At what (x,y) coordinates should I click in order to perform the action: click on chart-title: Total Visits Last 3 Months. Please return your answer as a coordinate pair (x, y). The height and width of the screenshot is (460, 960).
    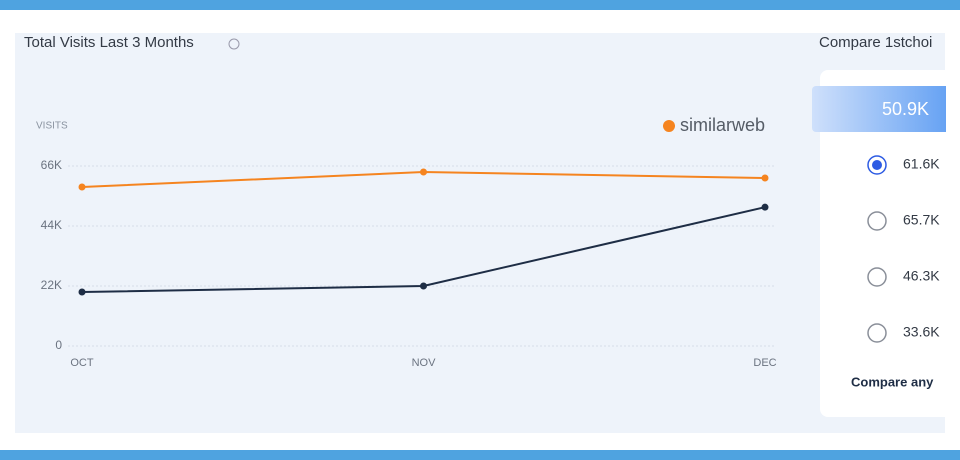
    Looking at the image, I should click on (109, 42).